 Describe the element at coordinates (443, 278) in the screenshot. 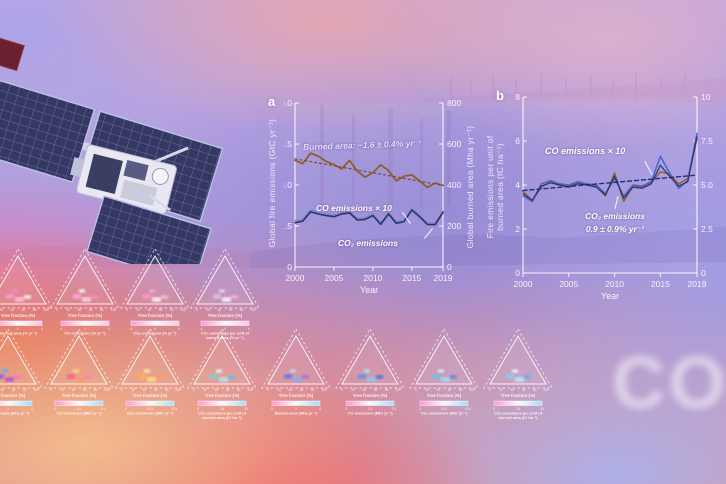

I see `svg-text: 2019` at that location.